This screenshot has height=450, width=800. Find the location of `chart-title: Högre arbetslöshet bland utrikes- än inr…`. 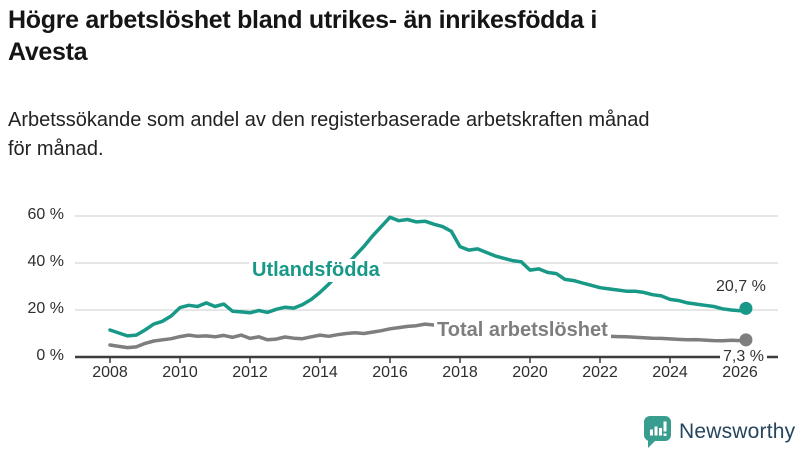

chart-title: Högre arbetslöshet bland utrikes- än inr… is located at coordinates (398, 36).